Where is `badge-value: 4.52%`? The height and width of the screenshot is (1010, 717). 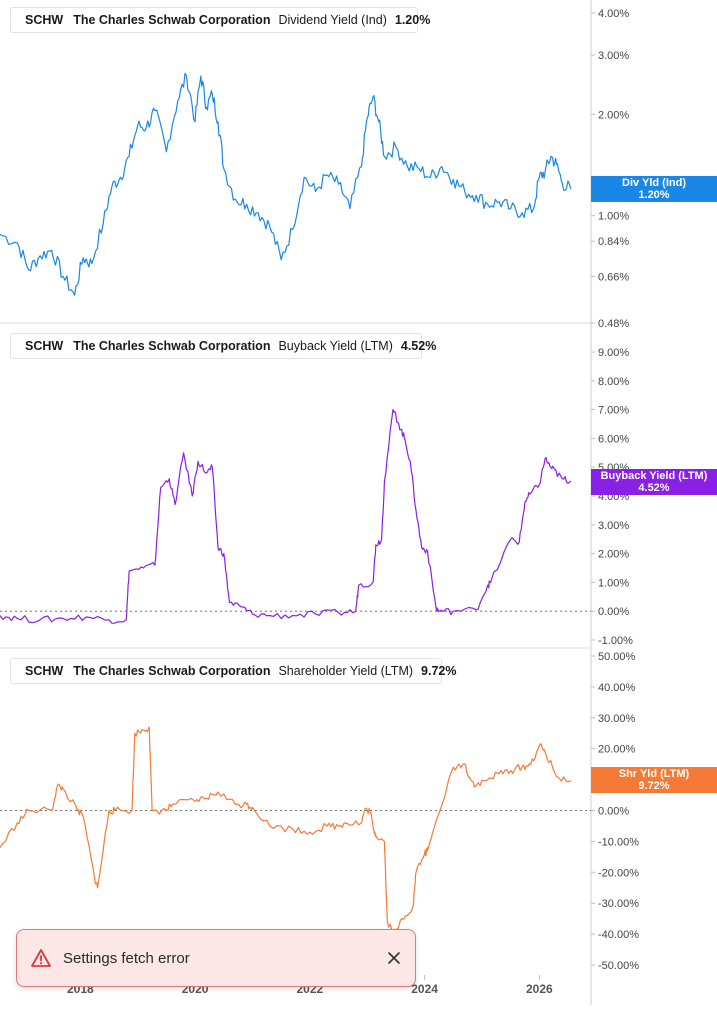 badge-value: 4.52% is located at coordinates (654, 488).